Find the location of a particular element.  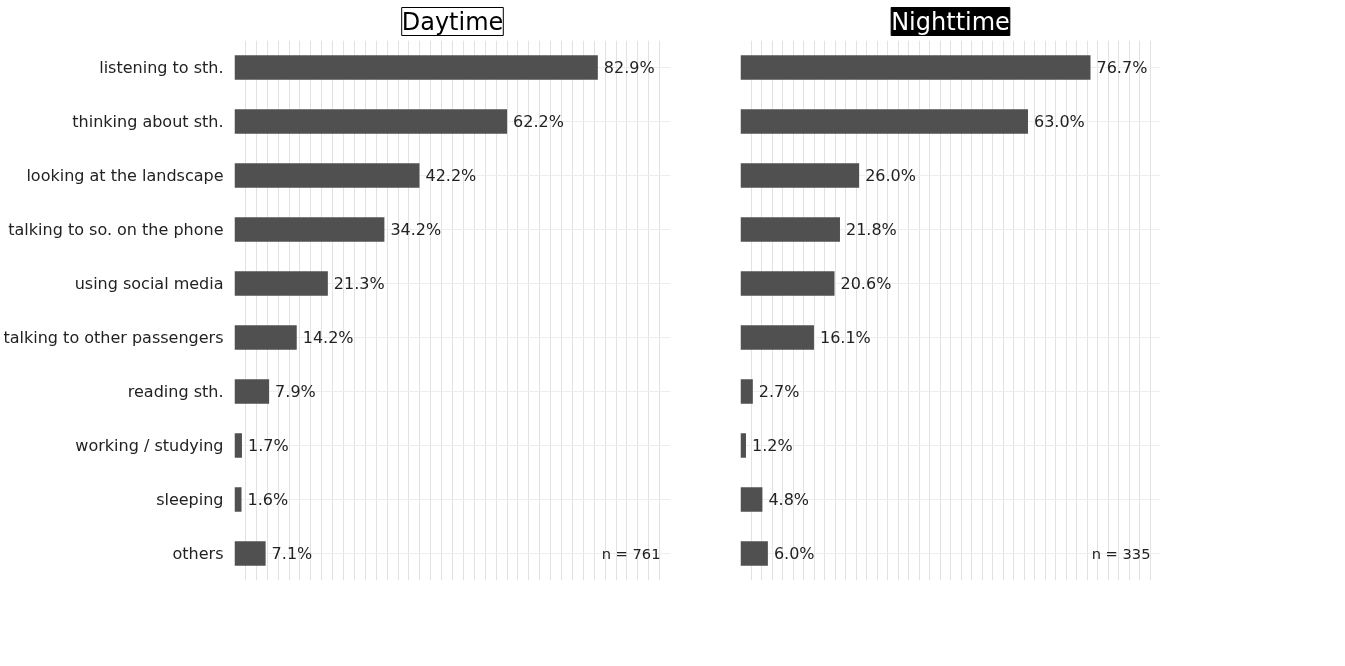

data-label: 82.9% is located at coordinates (629, 67).